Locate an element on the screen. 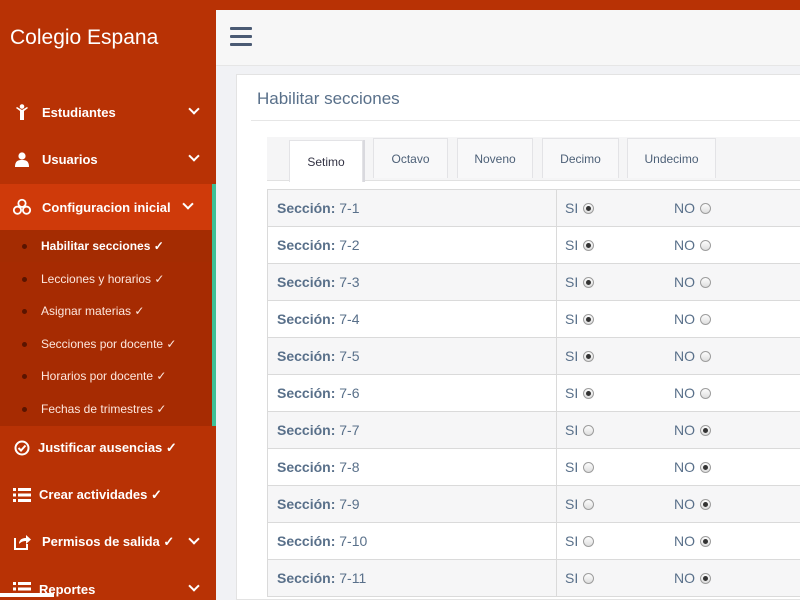  menu-toggle-icon is located at coordinates (241, 37).